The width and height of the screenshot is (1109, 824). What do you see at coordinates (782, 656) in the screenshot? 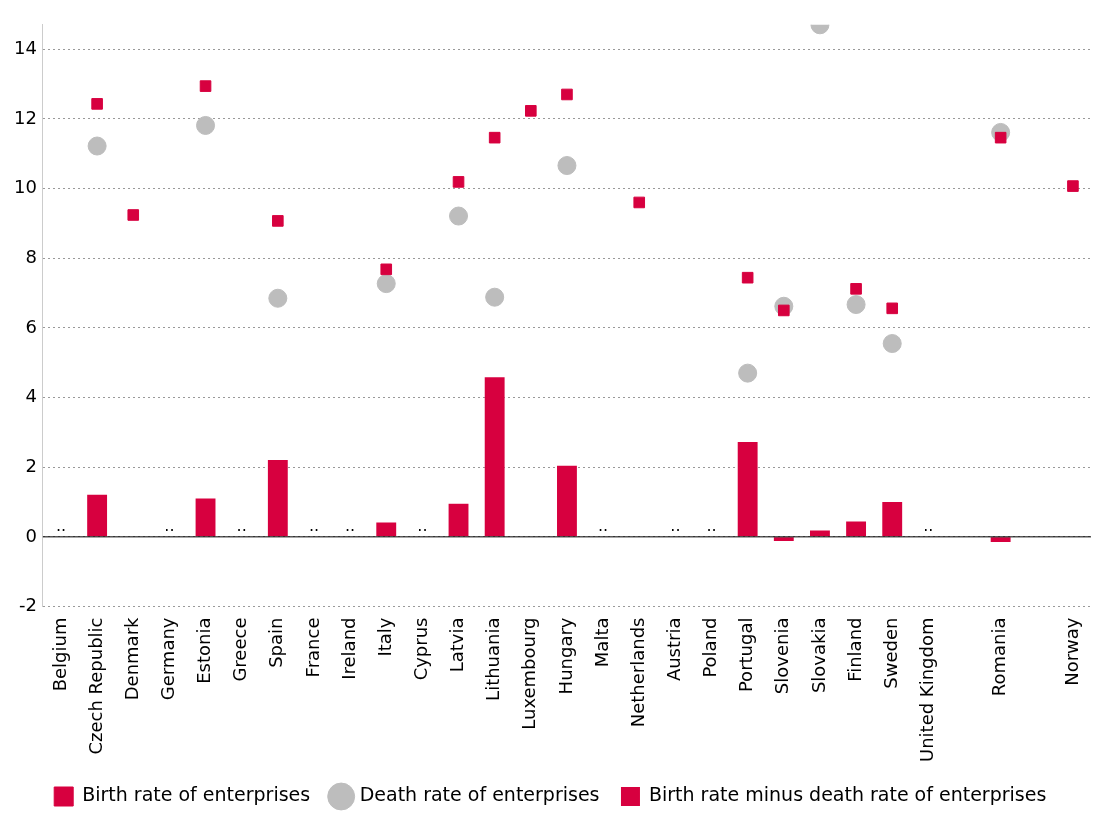
I see `x-tick-label: Slovenia` at bounding box center [782, 656].